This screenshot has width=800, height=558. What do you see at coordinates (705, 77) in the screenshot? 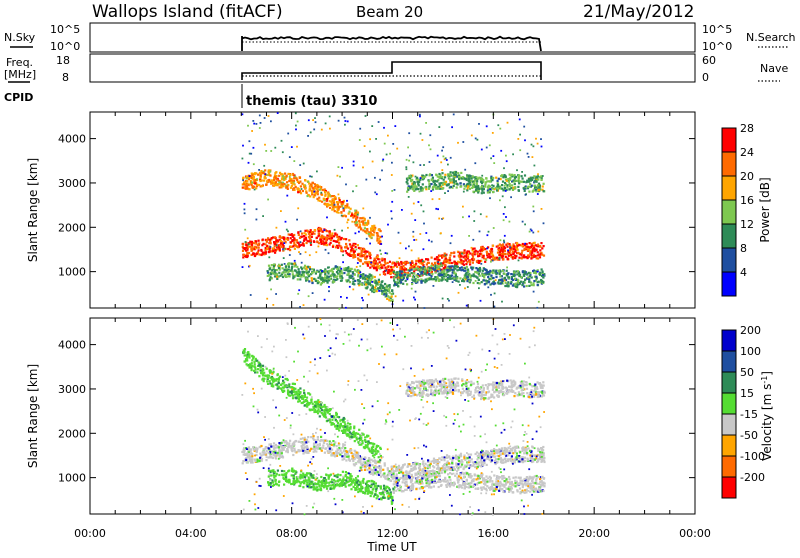
I see `nave-tick-low: 0` at bounding box center [705, 77].